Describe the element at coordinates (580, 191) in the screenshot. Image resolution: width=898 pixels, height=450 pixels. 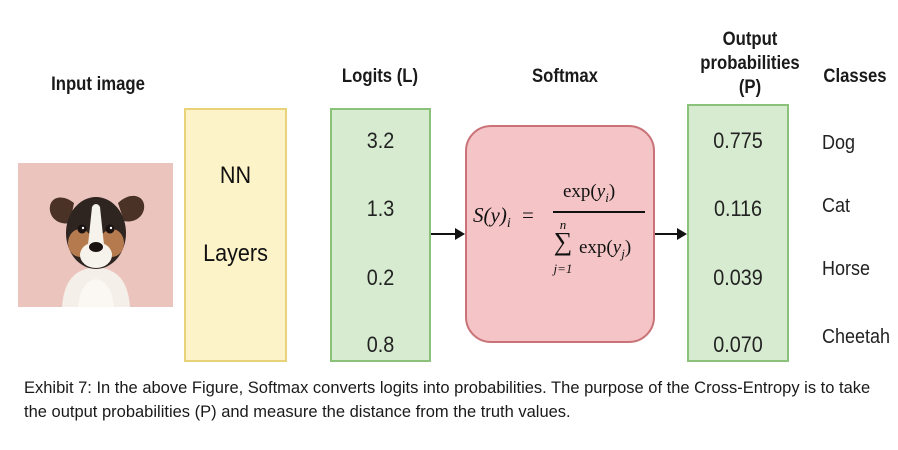
I see `numerator-exp: exp(` at that location.